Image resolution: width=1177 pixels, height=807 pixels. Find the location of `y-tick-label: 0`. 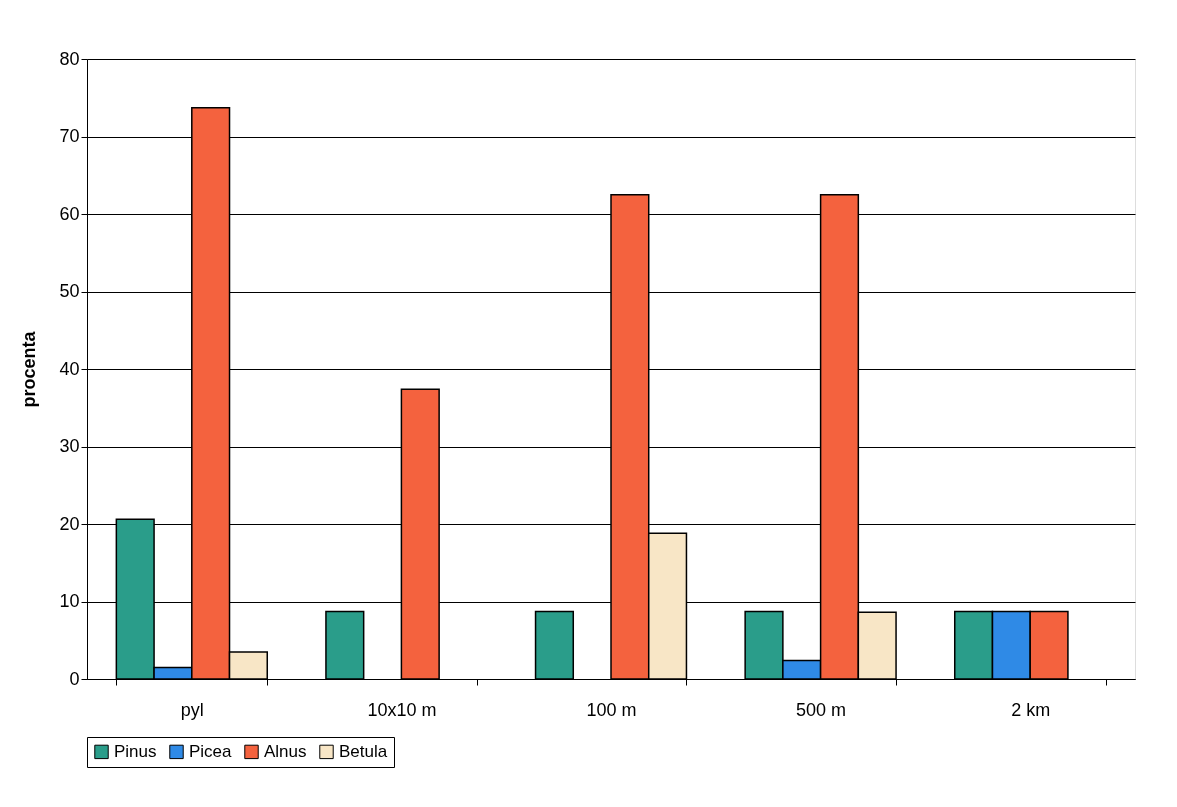

y-tick-label: 0 is located at coordinates (74, 678).